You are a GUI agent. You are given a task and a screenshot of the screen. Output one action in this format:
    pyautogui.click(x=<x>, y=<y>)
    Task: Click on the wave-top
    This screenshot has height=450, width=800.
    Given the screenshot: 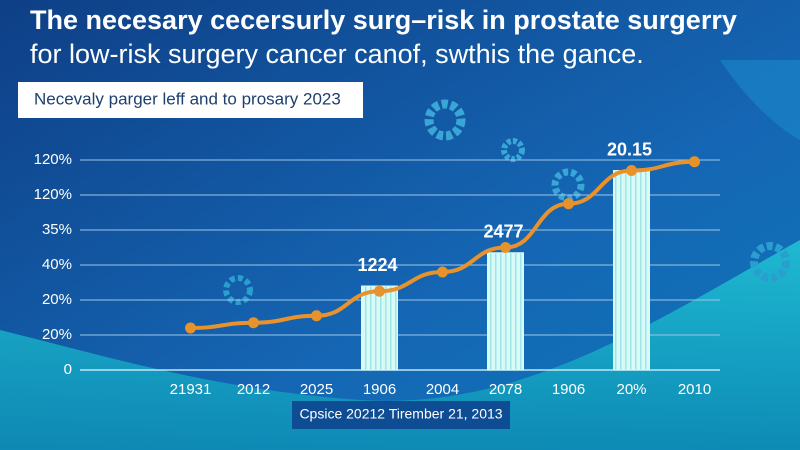 What is the action you would take?
    pyautogui.click(x=760, y=100)
    